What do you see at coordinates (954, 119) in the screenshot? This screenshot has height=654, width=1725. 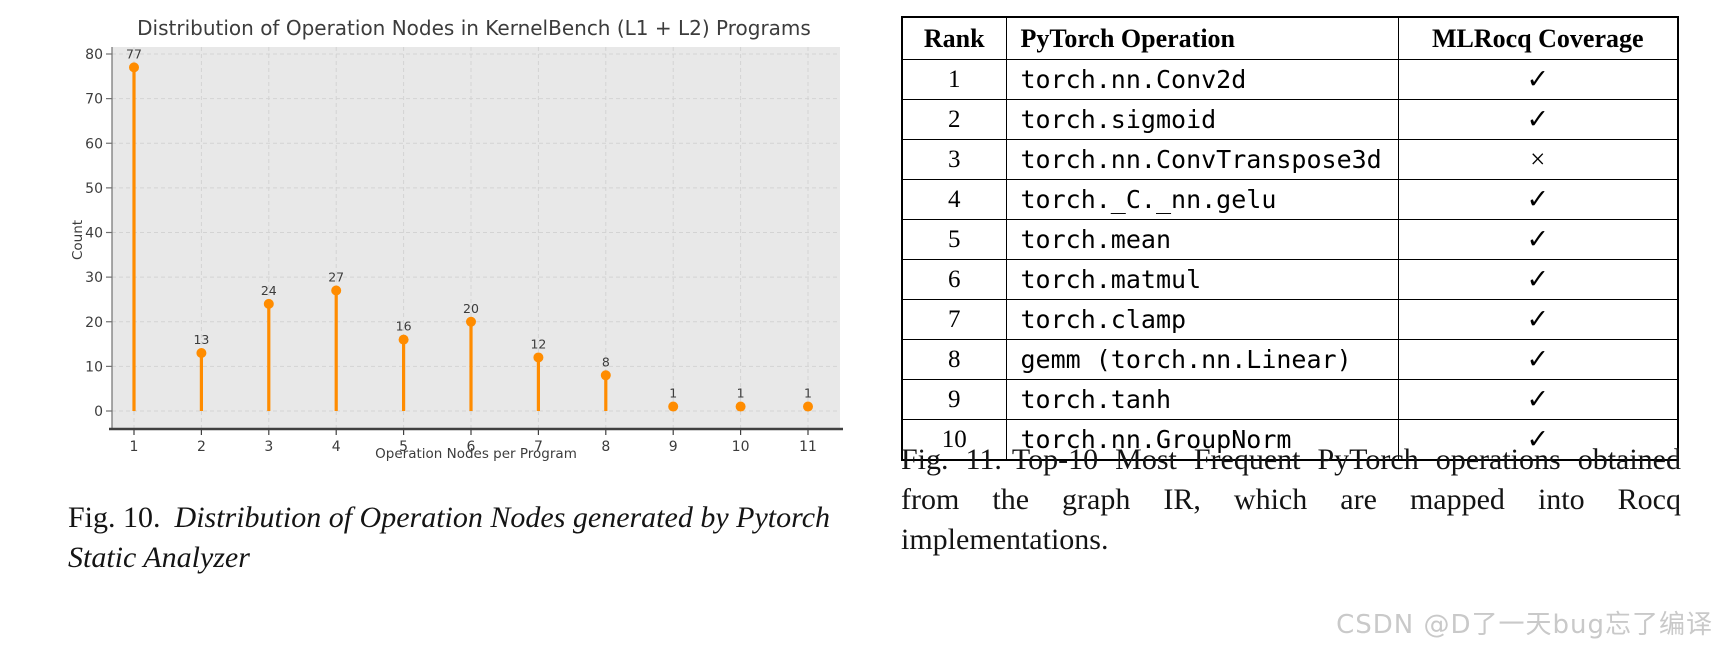 I see `rank-cell: 2` at bounding box center [954, 119].